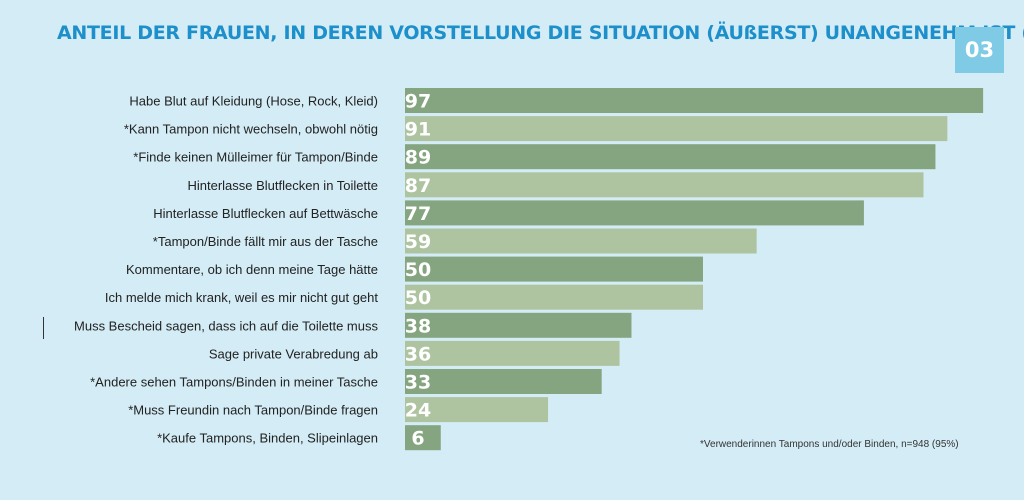 Image resolution: width=1024 pixels, height=500 pixels. I want to click on page-number-badge: 03, so click(979, 50).